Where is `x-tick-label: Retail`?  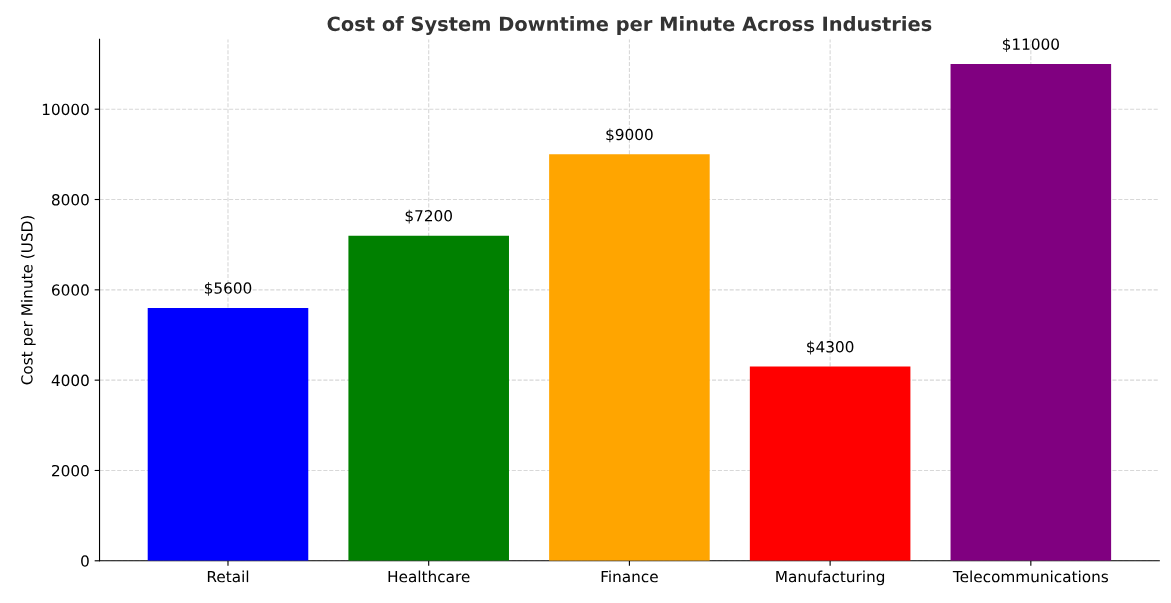
x-tick-label: Retail is located at coordinates (228, 576).